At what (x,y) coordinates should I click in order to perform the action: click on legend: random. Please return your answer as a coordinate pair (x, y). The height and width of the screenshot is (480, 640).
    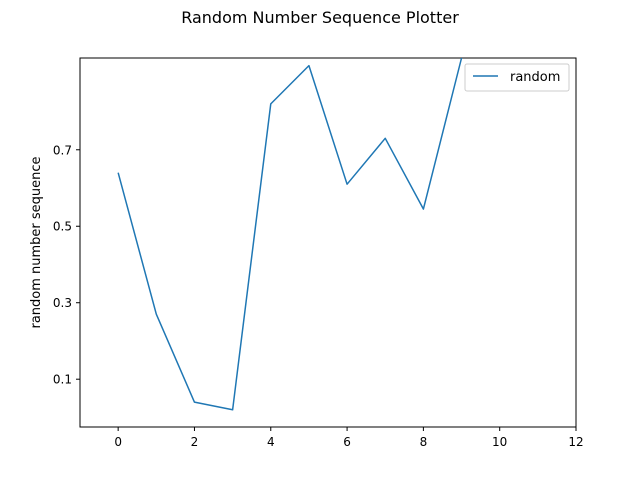
    Looking at the image, I should click on (517, 77).